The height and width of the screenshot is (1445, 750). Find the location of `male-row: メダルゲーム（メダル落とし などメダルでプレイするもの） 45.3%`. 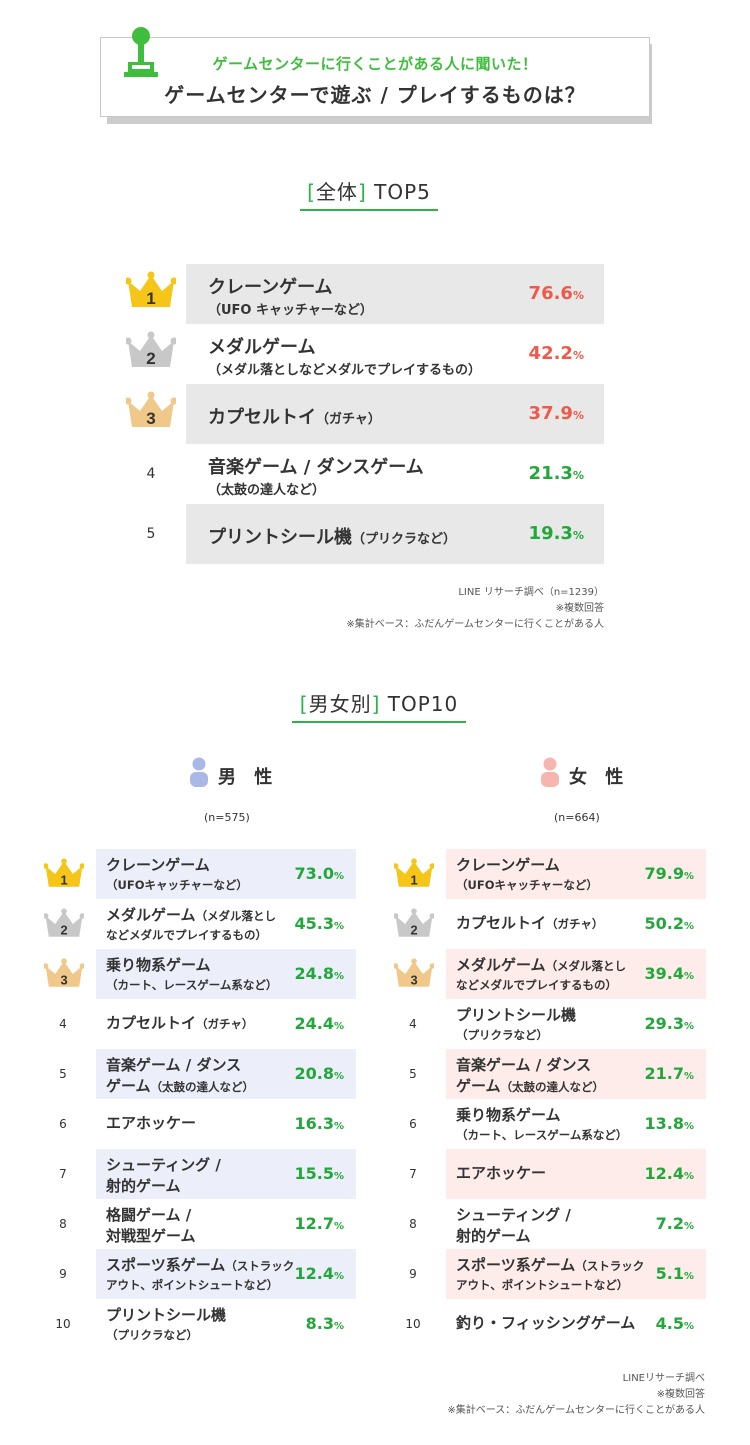

male-row: メダルゲーム（メダル落とし などメダルでプレイするもの） 45.3% is located at coordinates (226, 924).